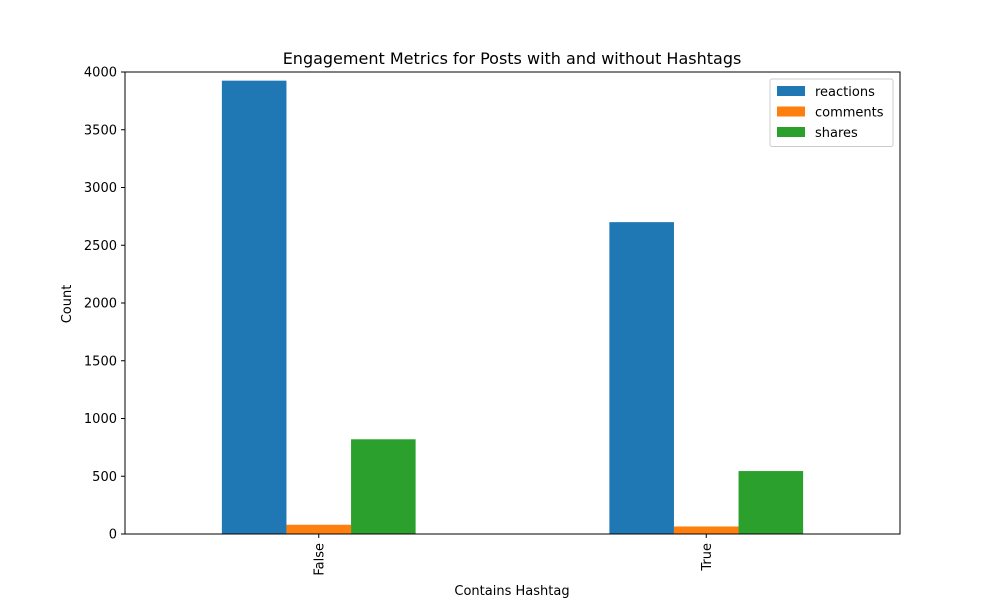  What do you see at coordinates (383, 486) in the screenshot?
I see `bar-shares-false` at bounding box center [383, 486].